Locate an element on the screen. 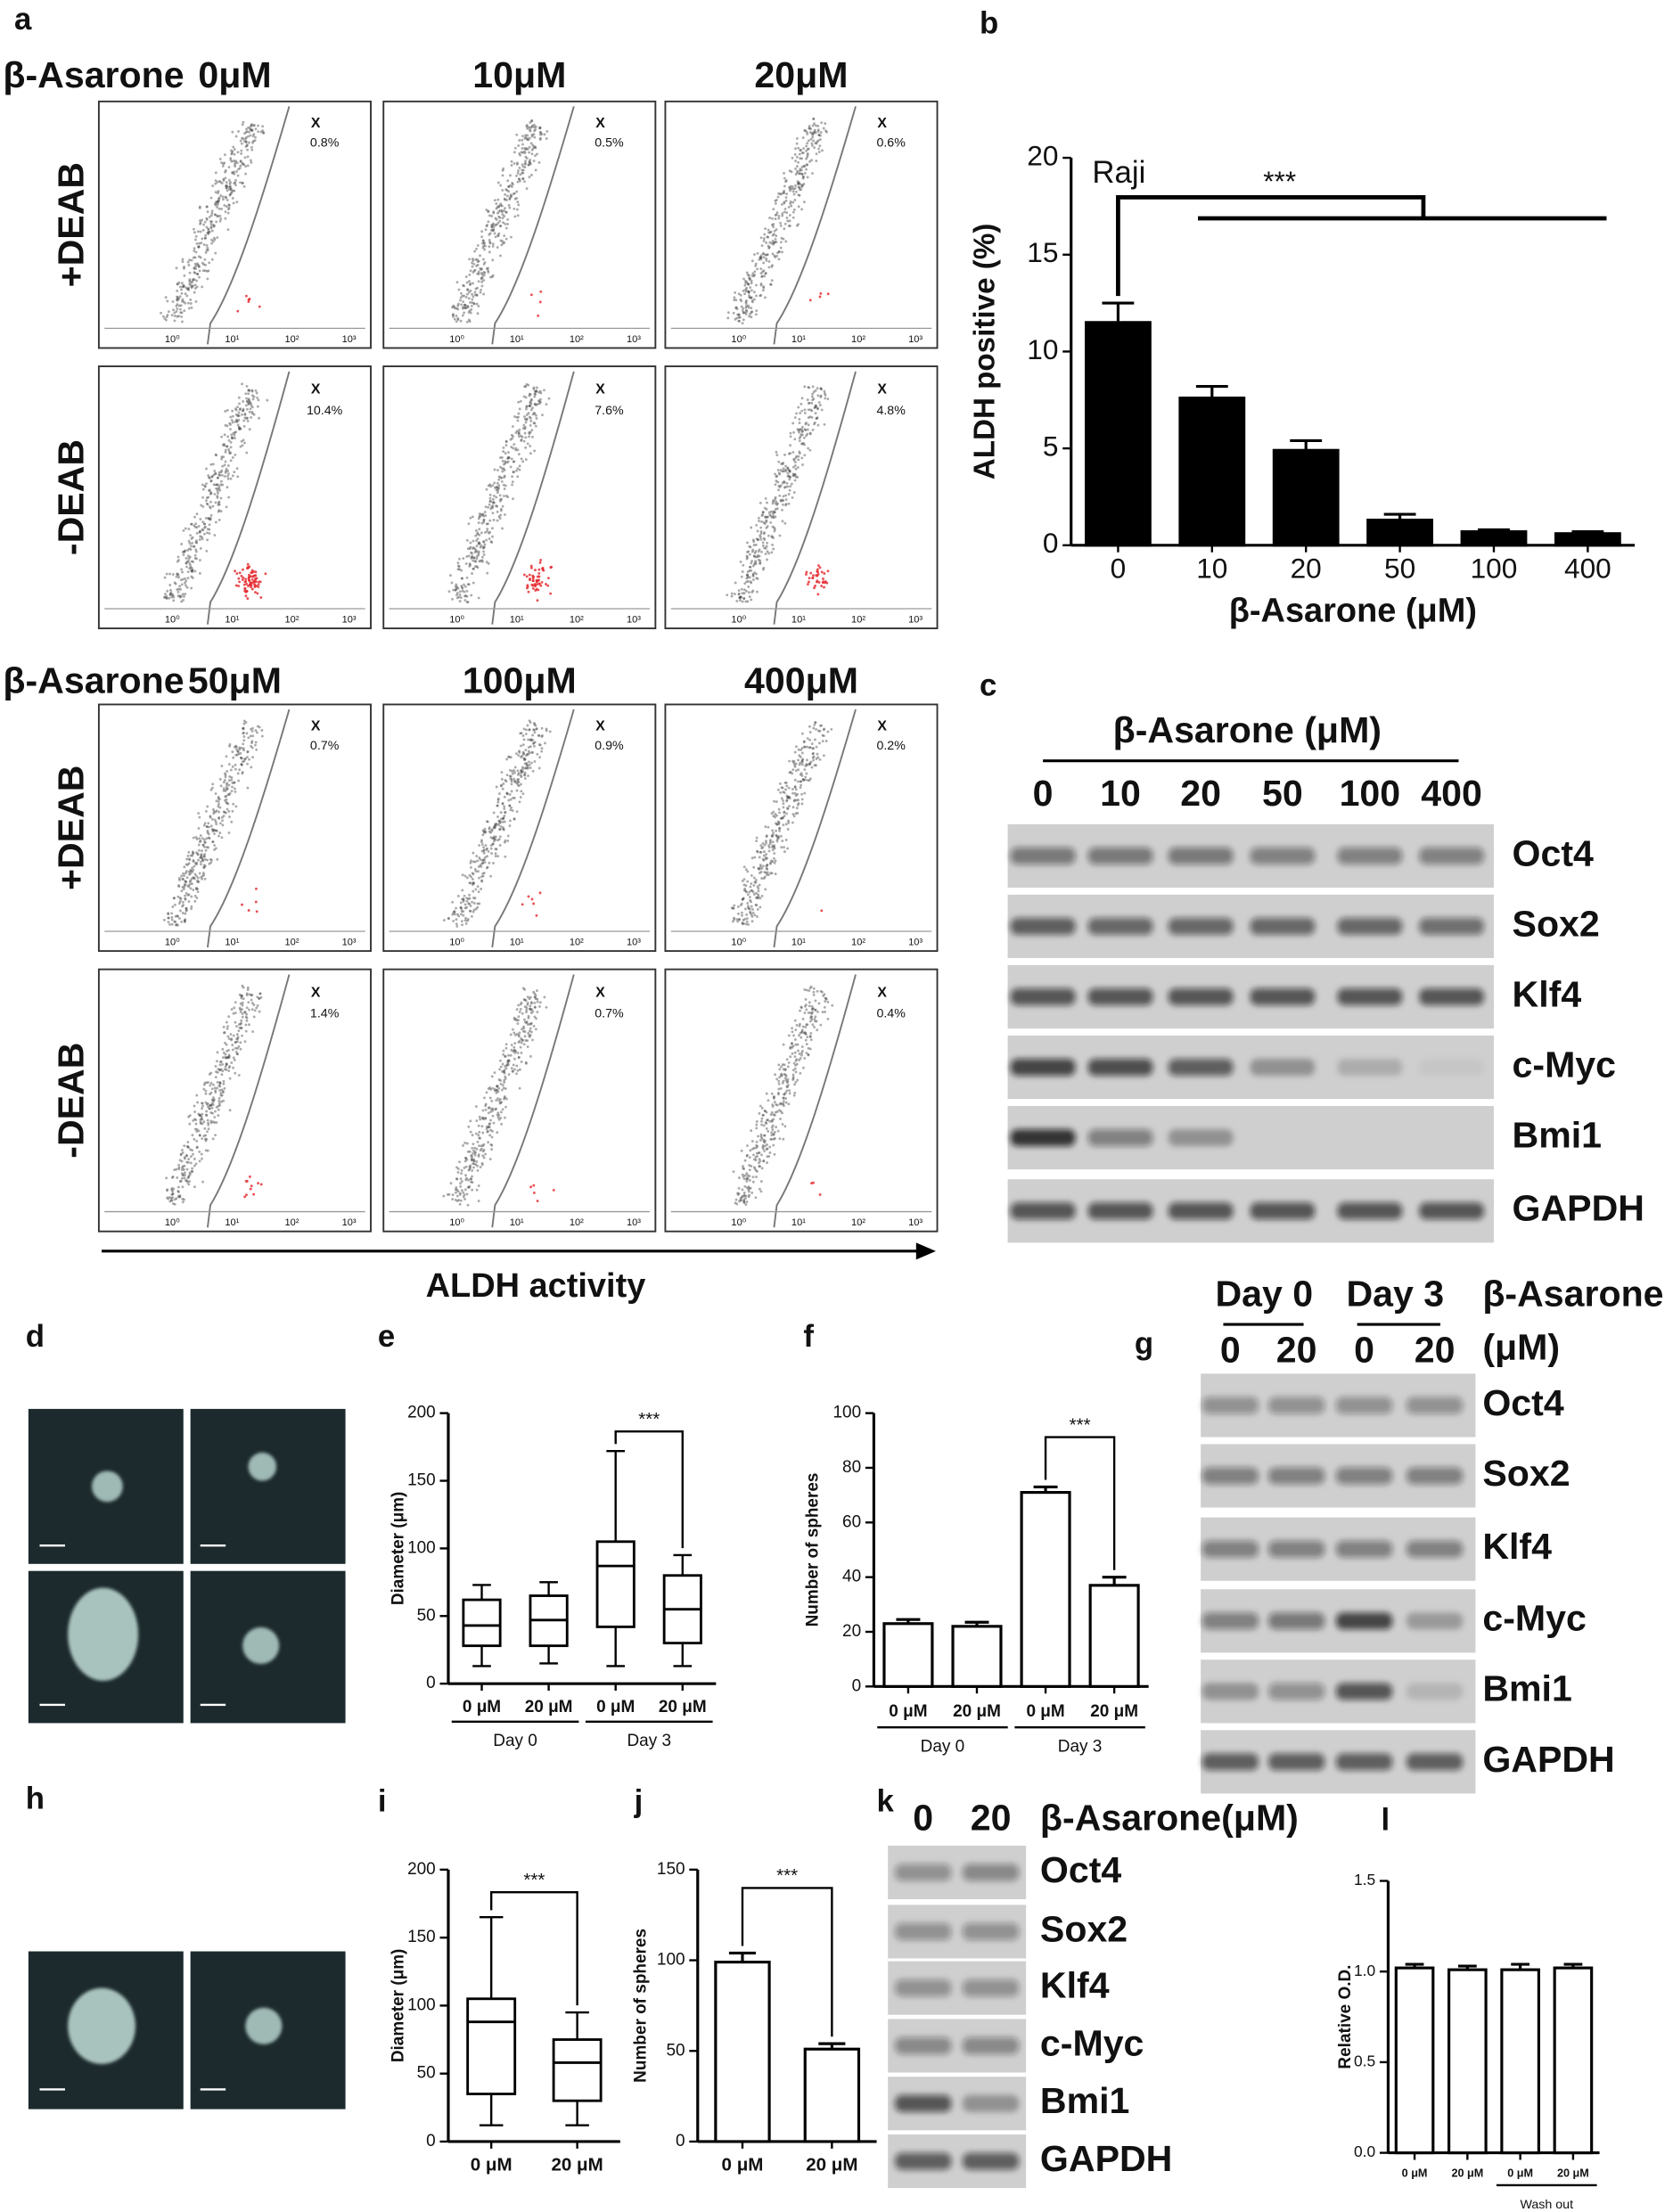 The width and height of the screenshot is (1673, 2212). lane-label: 10 is located at coordinates (1120, 793).